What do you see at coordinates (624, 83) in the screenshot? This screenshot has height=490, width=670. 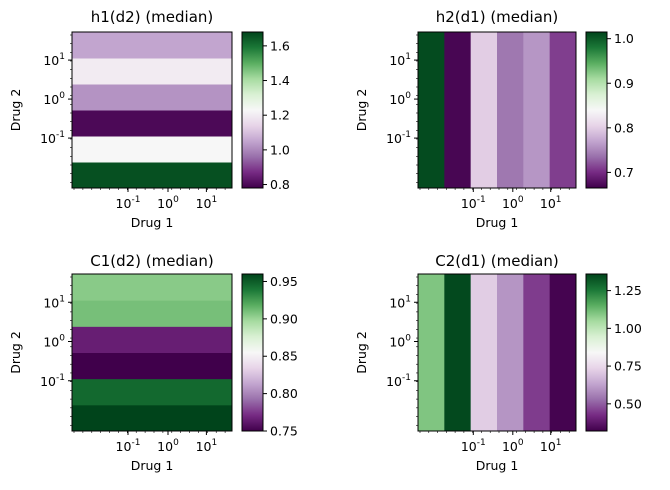 I see `colorbar-tick-label: 0.9` at bounding box center [624, 83].